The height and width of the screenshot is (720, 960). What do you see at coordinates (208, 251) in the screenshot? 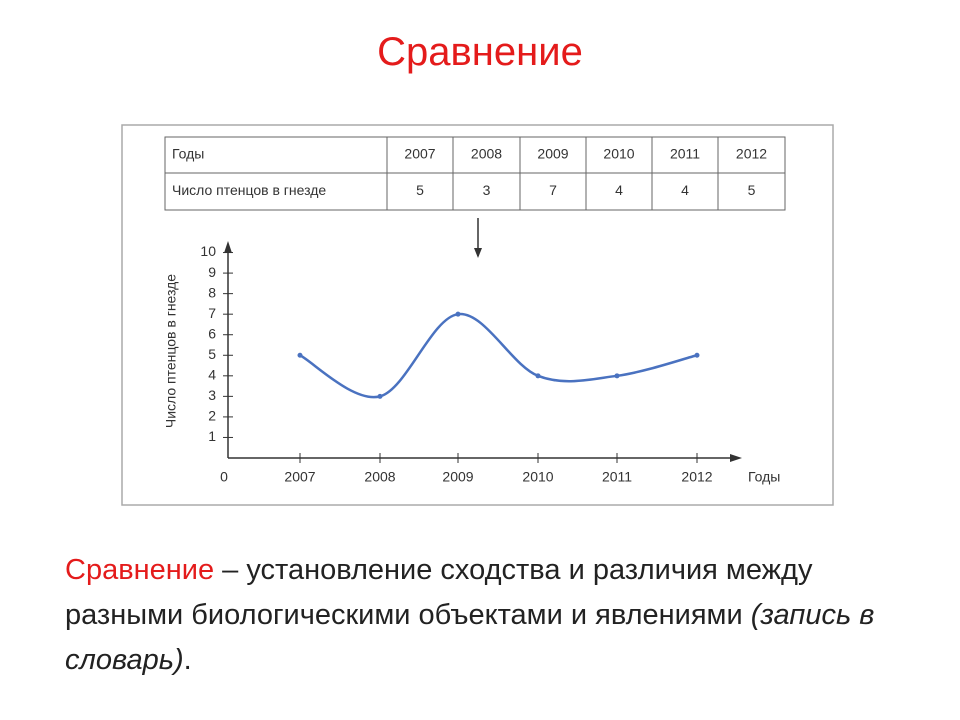
I see `y-tick-label: 10` at bounding box center [208, 251].